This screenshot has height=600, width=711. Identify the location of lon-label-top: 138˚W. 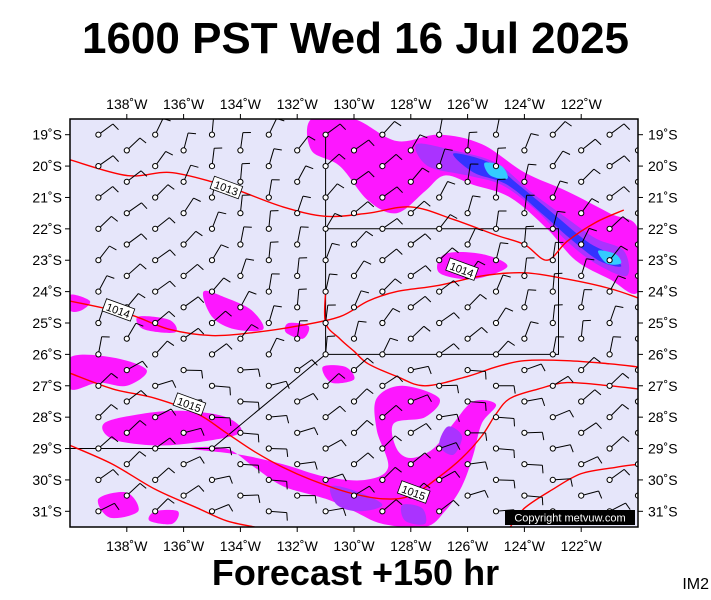
(127, 104).